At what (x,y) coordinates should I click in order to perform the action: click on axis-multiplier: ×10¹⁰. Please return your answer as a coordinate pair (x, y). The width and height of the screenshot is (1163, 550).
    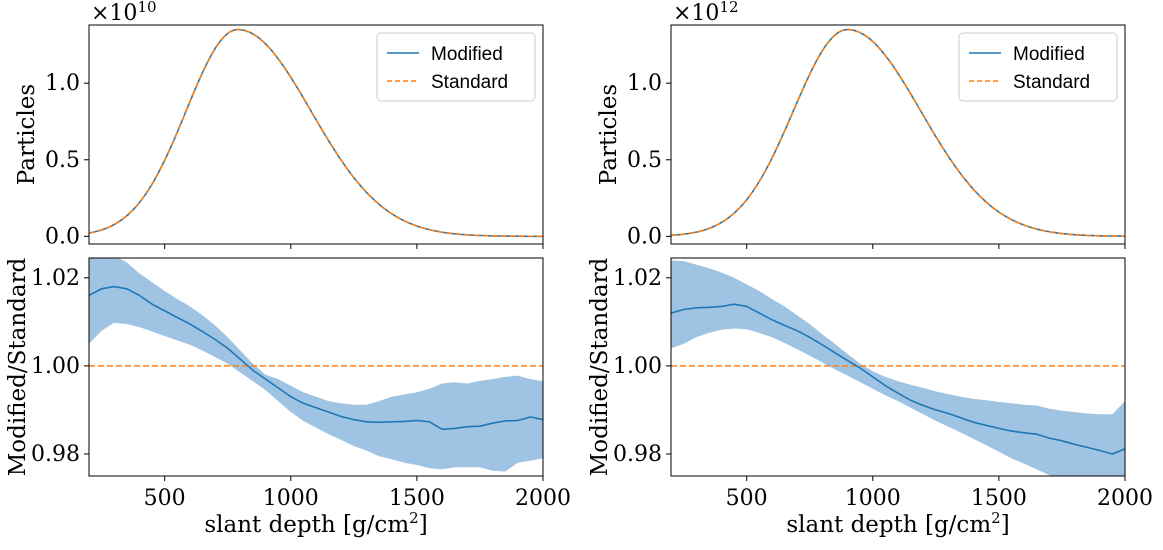
    Looking at the image, I should click on (124, 13).